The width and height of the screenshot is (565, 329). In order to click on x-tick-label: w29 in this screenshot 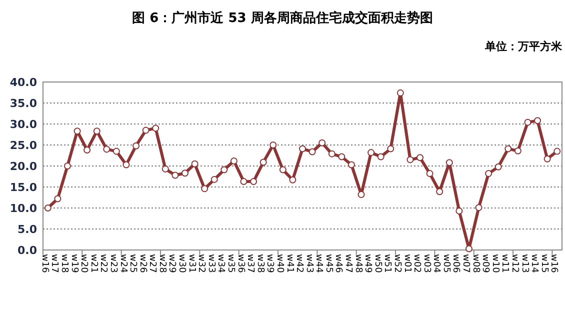, I will do `click(171, 264)`.